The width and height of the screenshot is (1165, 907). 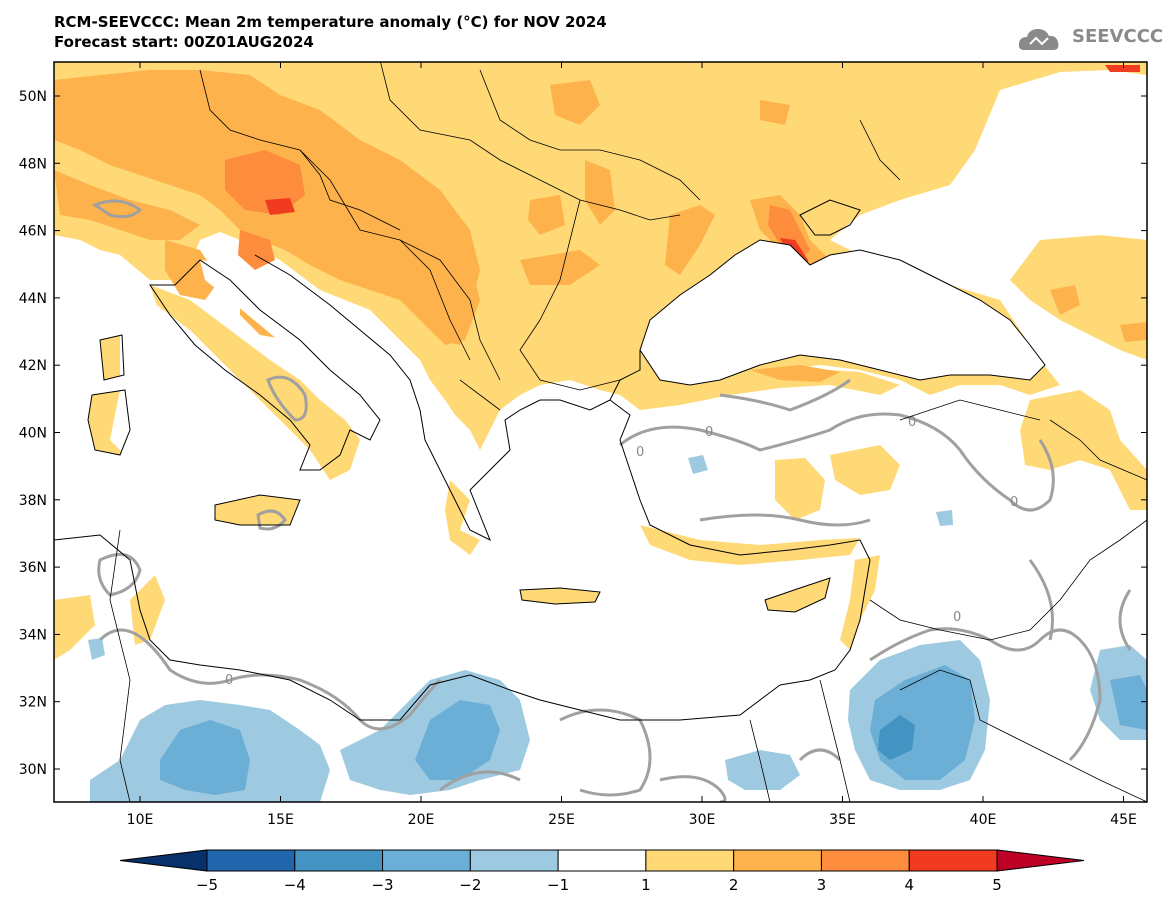 I want to click on colorbar: −5 −4 −3 −2 −1 1 2 3 4 5, so click(x=602, y=871).